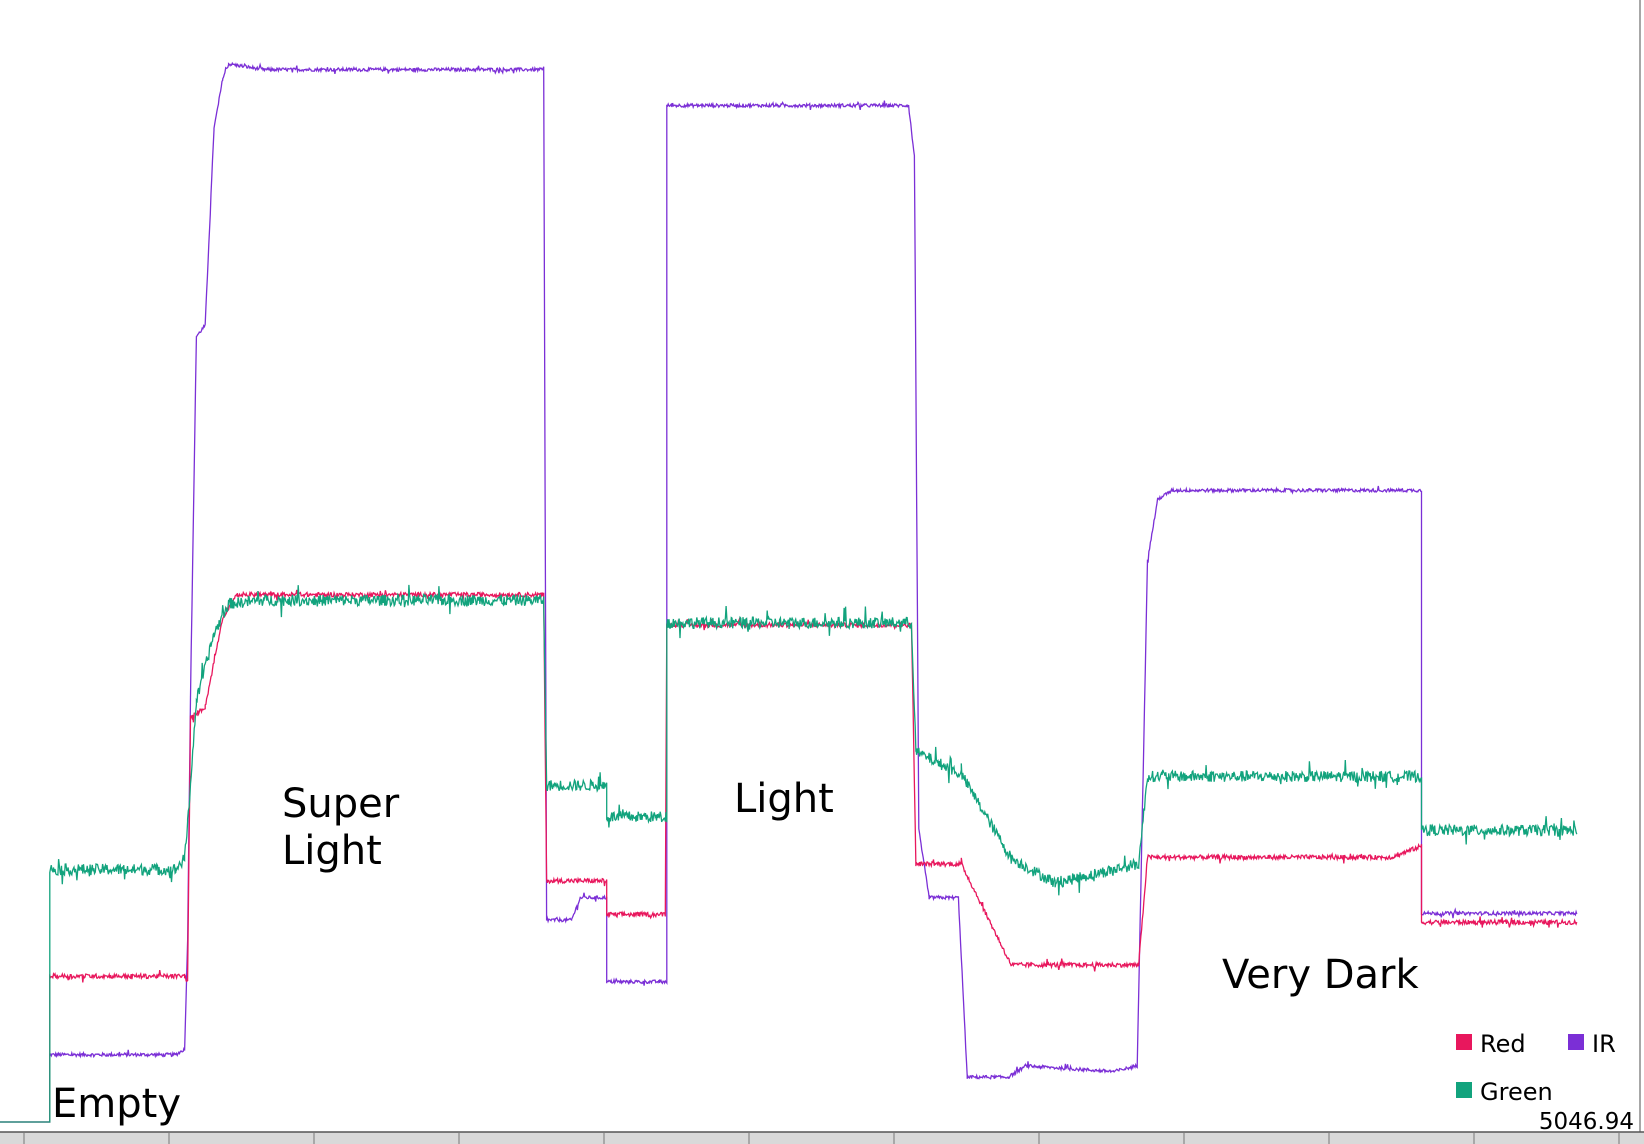 The image size is (1644, 1144). What do you see at coordinates (332, 851) in the screenshot?
I see `annotation-super-light: Light` at bounding box center [332, 851].